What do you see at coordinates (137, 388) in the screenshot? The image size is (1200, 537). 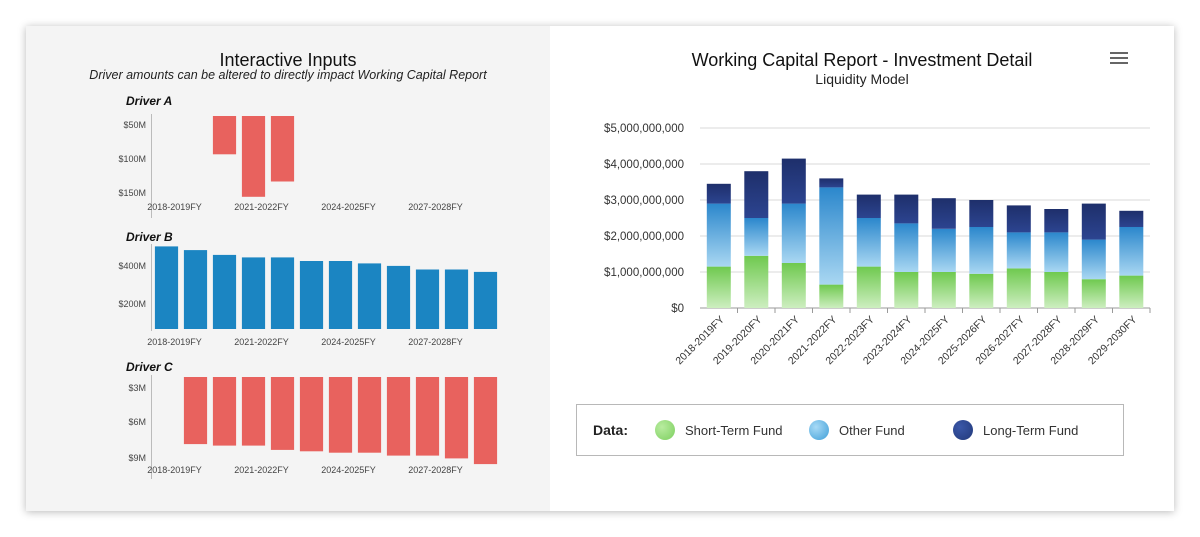 I see `y-tick-label: $3M` at bounding box center [137, 388].